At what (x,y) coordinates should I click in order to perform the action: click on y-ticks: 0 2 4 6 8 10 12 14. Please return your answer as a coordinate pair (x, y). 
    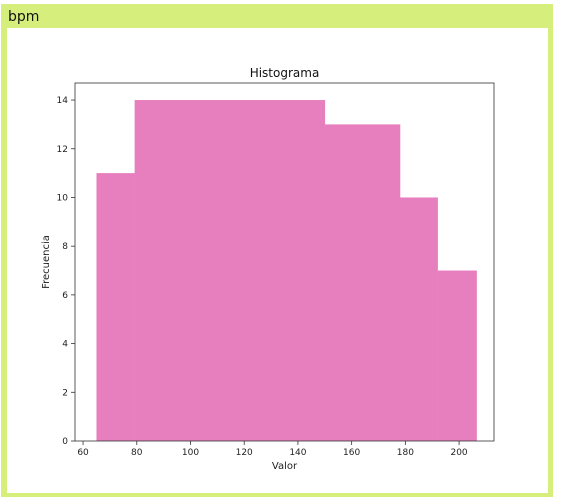
    Looking at the image, I should click on (66, 271).